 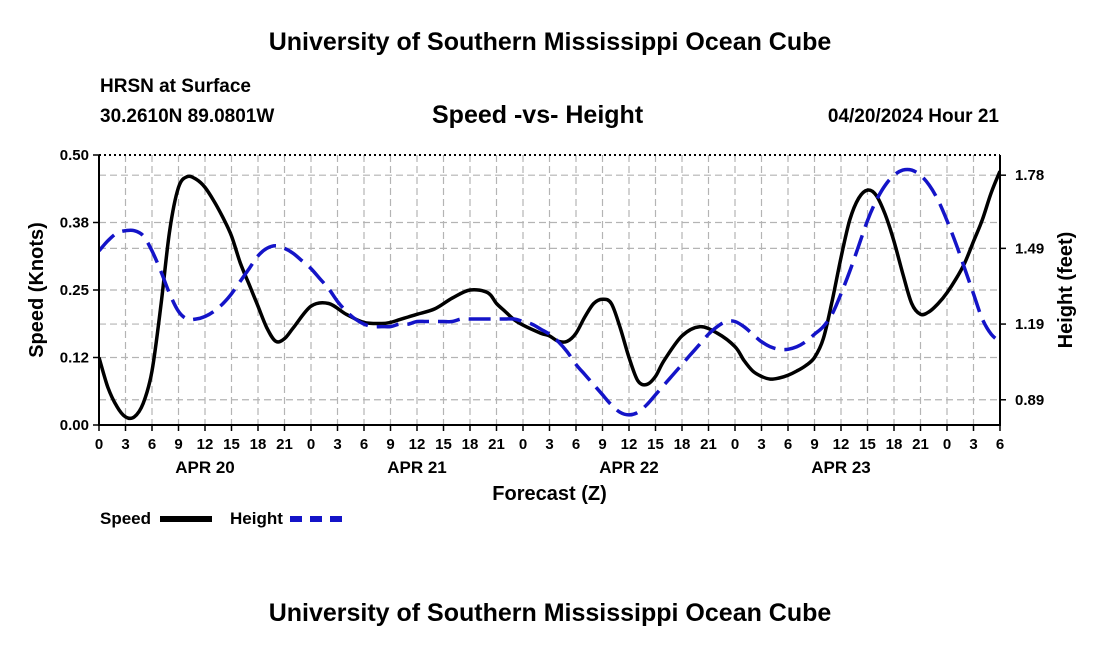 What do you see at coordinates (1029, 324) in the screenshot?
I see `y2-tick-label: 1.19` at bounding box center [1029, 324].